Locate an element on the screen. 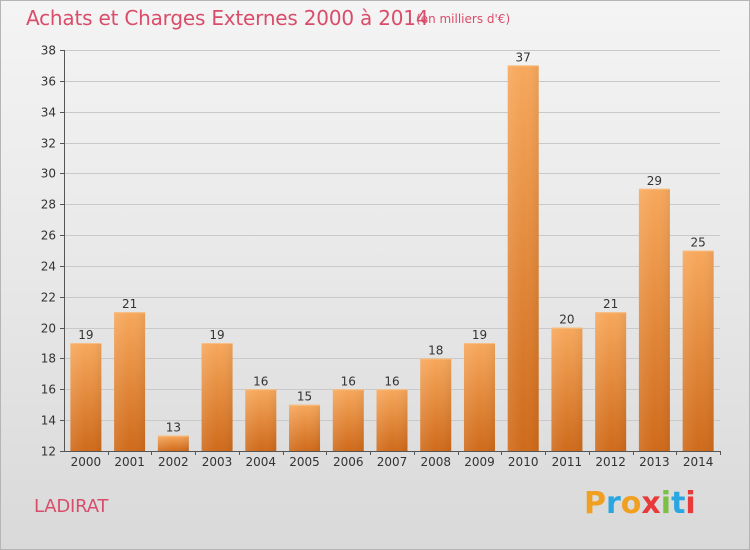 Image resolution: width=750 pixels, height=550 pixels. chart-title: Achats et Charges Externes 2000 à 2014 is located at coordinates (227, 18).